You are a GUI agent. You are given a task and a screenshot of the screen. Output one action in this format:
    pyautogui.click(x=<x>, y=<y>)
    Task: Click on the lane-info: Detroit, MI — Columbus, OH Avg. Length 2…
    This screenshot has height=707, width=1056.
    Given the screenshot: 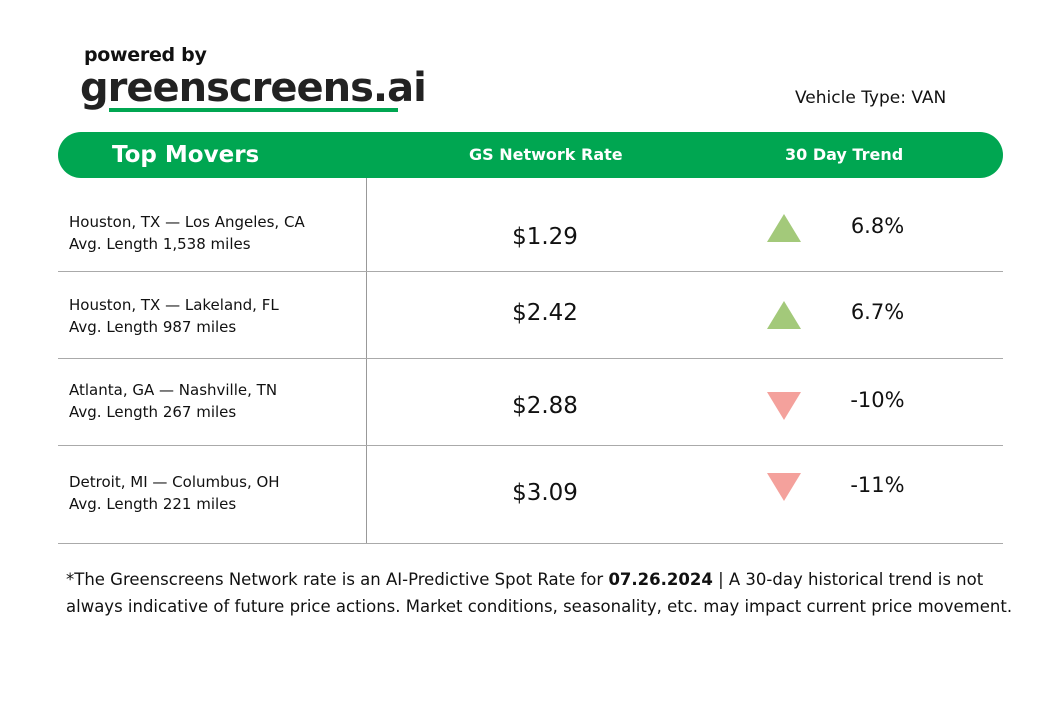 What is the action you would take?
    pyautogui.click(x=174, y=493)
    